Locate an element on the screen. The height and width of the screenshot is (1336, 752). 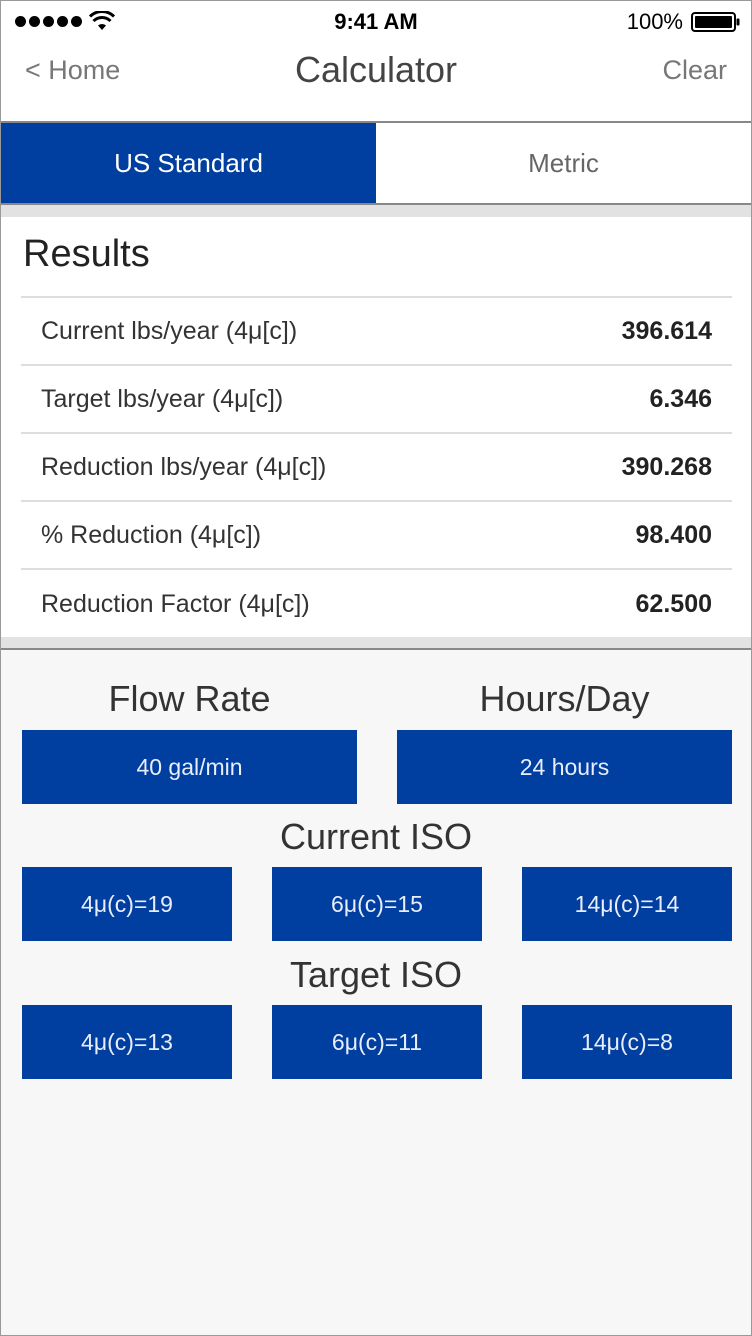
nav-bar: < Home Calculator Clear is located at coordinates (376, 83).